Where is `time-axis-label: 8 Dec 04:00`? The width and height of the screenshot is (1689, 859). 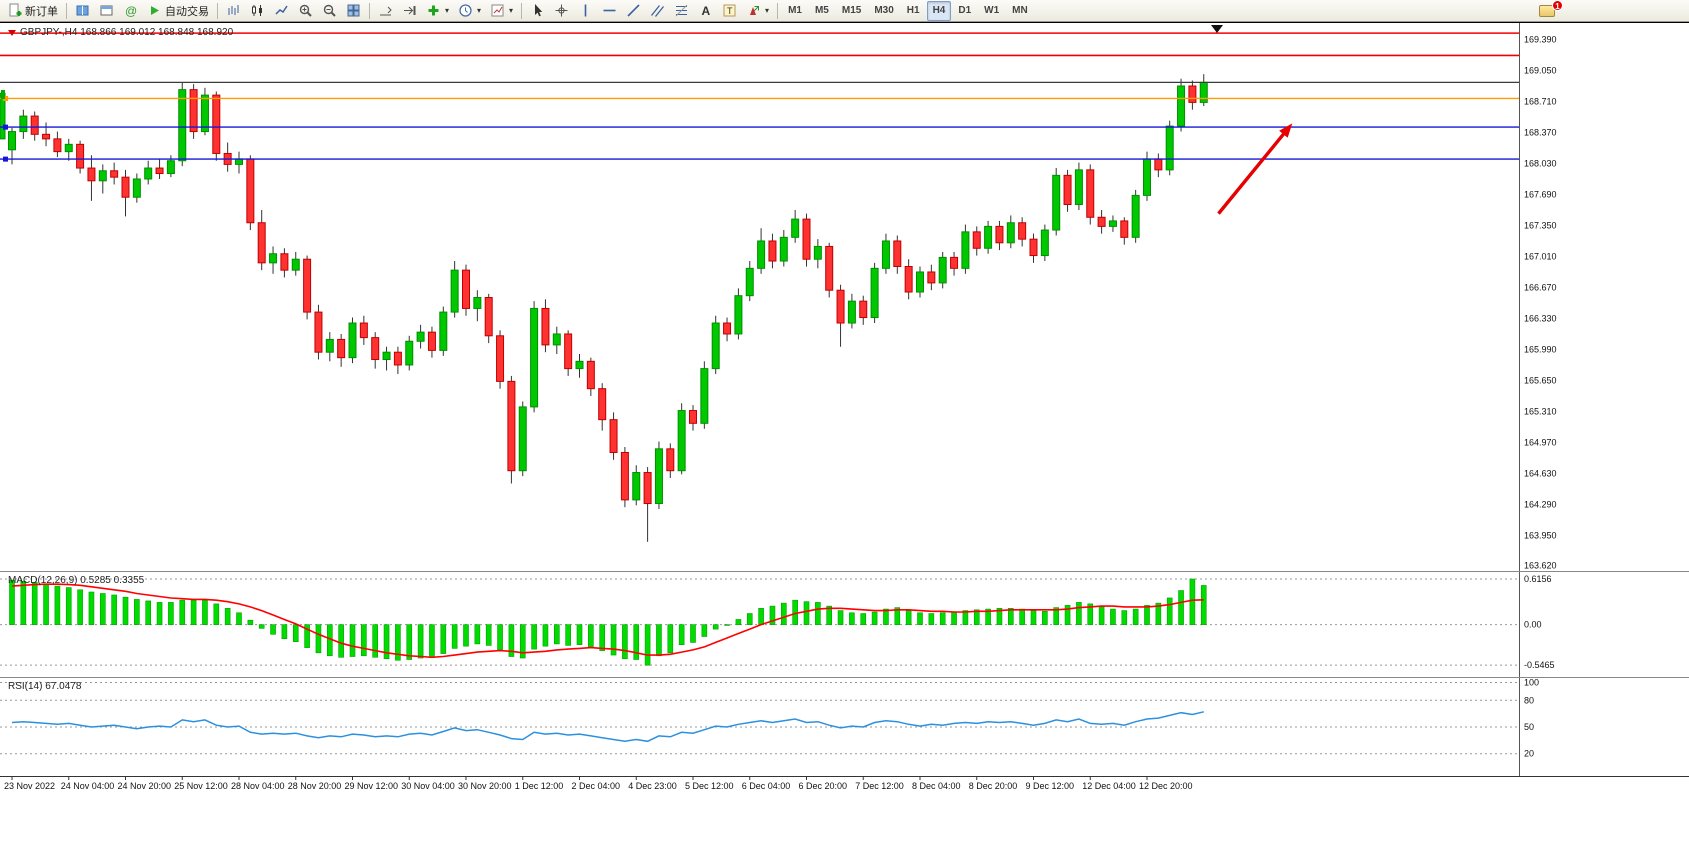 time-axis-label: 8 Dec 04:00 is located at coordinates (936, 786).